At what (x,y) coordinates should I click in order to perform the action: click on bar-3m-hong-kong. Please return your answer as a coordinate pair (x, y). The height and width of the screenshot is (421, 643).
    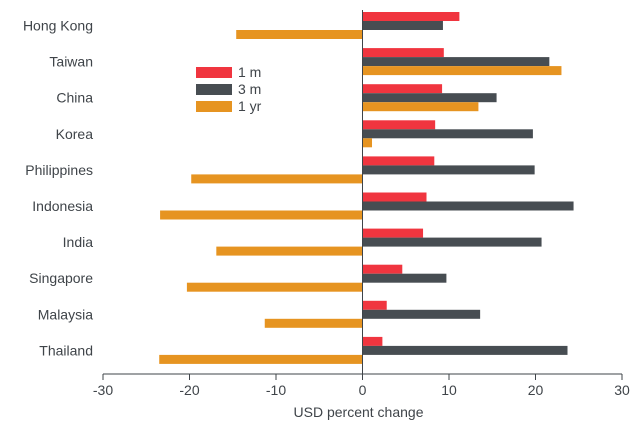
    Looking at the image, I should click on (402, 25).